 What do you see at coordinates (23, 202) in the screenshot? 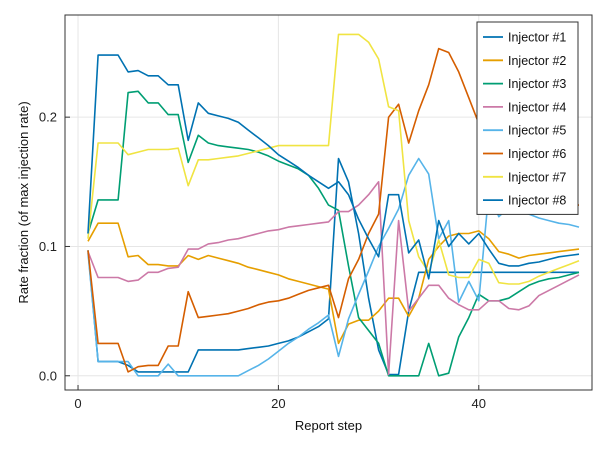
I see `y-axis-label: Rate fraction (of max injection rate)` at bounding box center [23, 202].